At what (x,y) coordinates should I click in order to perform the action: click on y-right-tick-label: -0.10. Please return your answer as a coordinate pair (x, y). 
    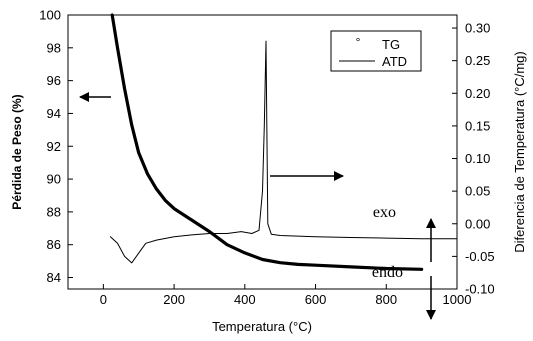
    Looking at the image, I should click on (480, 289).